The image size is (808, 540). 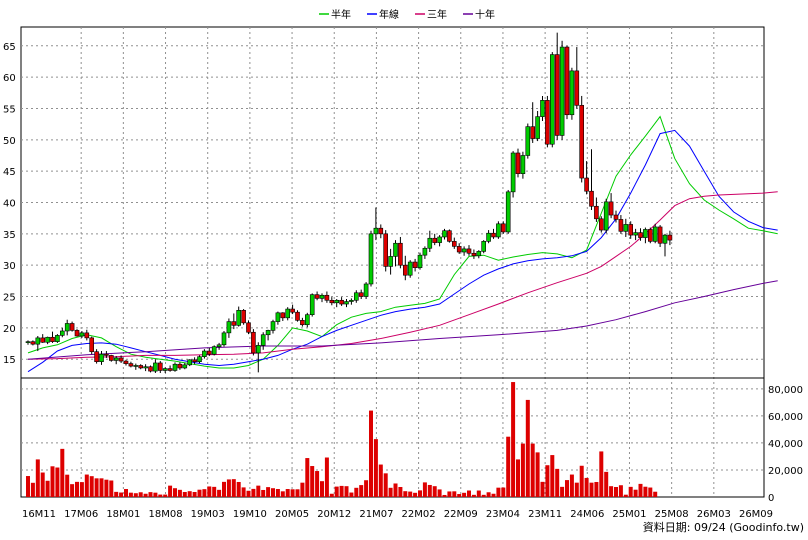 I want to click on price-tick-label: 20, so click(x=9, y=329).